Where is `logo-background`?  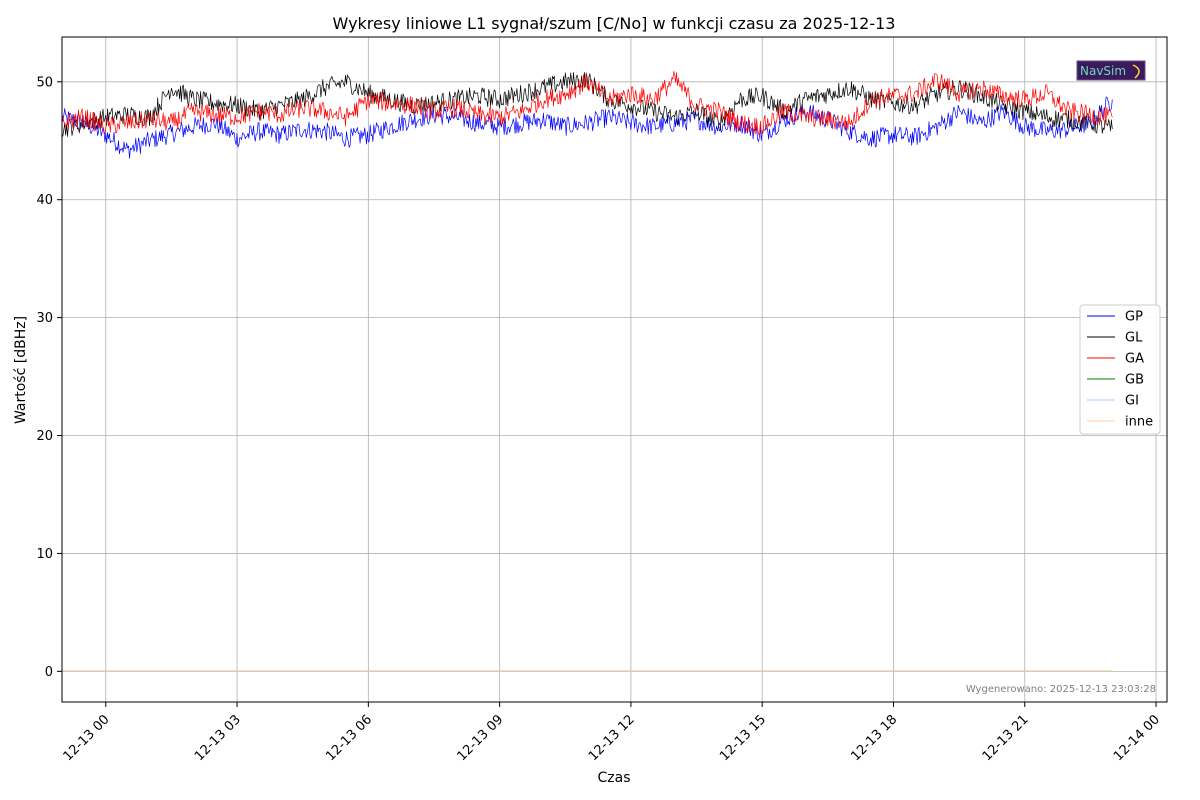
logo-background is located at coordinates (1111, 70).